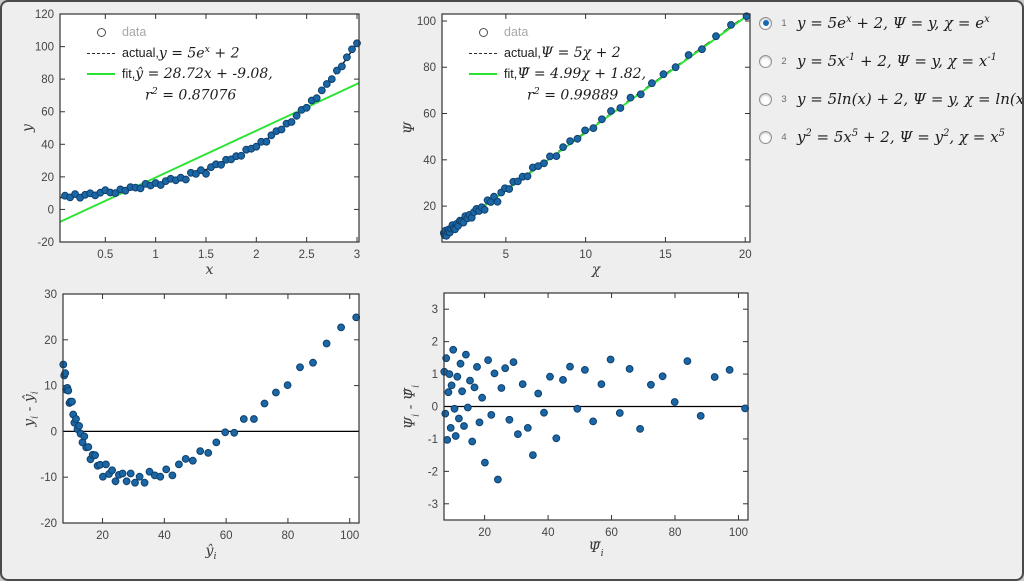 This screenshot has width=1024, height=581. What do you see at coordinates (433, 472) in the screenshot?
I see `svg-text: -2` at bounding box center [433, 472].